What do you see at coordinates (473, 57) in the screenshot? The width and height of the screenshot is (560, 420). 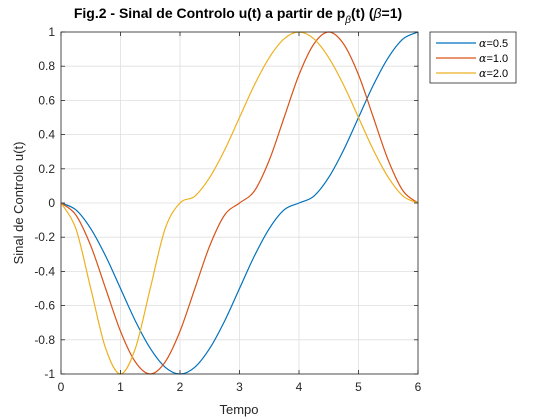 I see `legend: α=0.5 α=1.0 α=2.0` at bounding box center [473, 57].